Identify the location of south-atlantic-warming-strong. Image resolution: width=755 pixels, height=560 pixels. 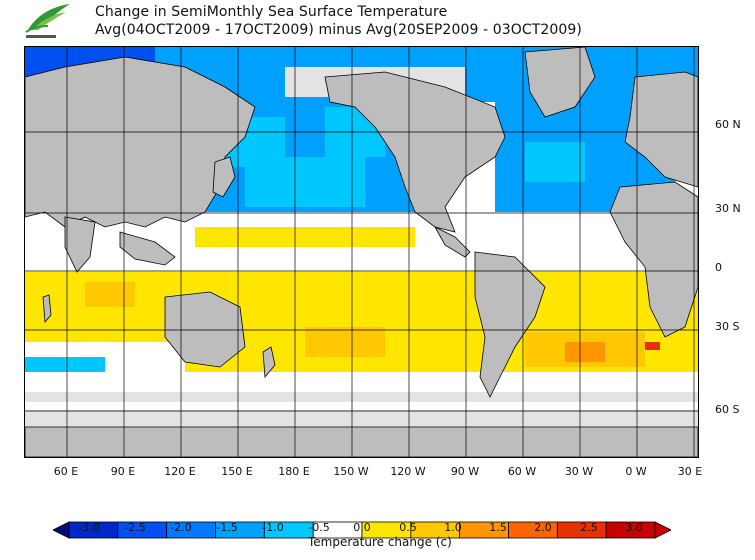
(585, 352).